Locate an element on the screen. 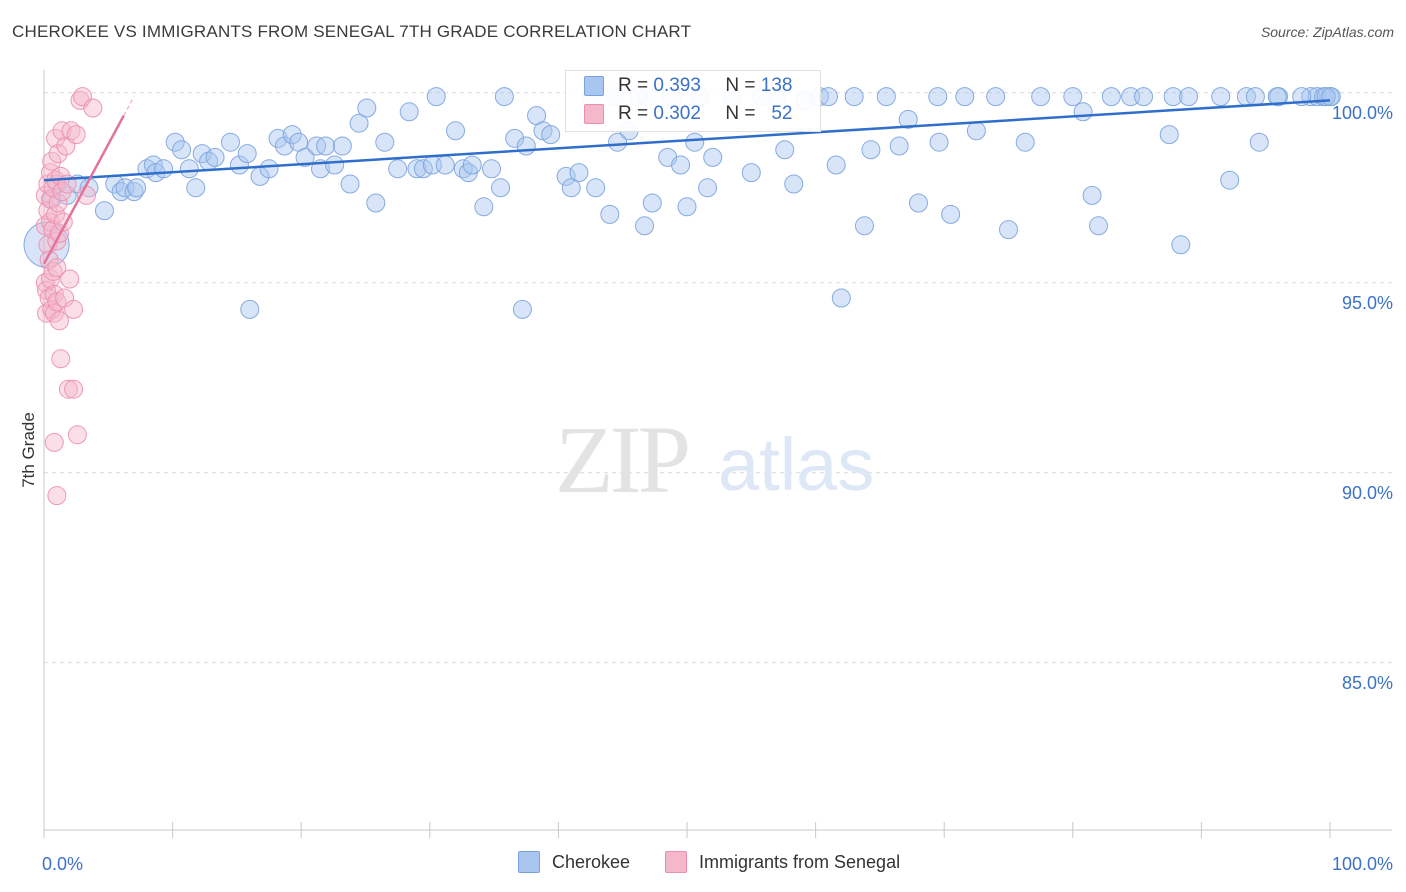 The height and width of the screenshot is (892, 1406). legend-row-senegal: R = 0.302 N = 52 is located at coordinates (679, 114).